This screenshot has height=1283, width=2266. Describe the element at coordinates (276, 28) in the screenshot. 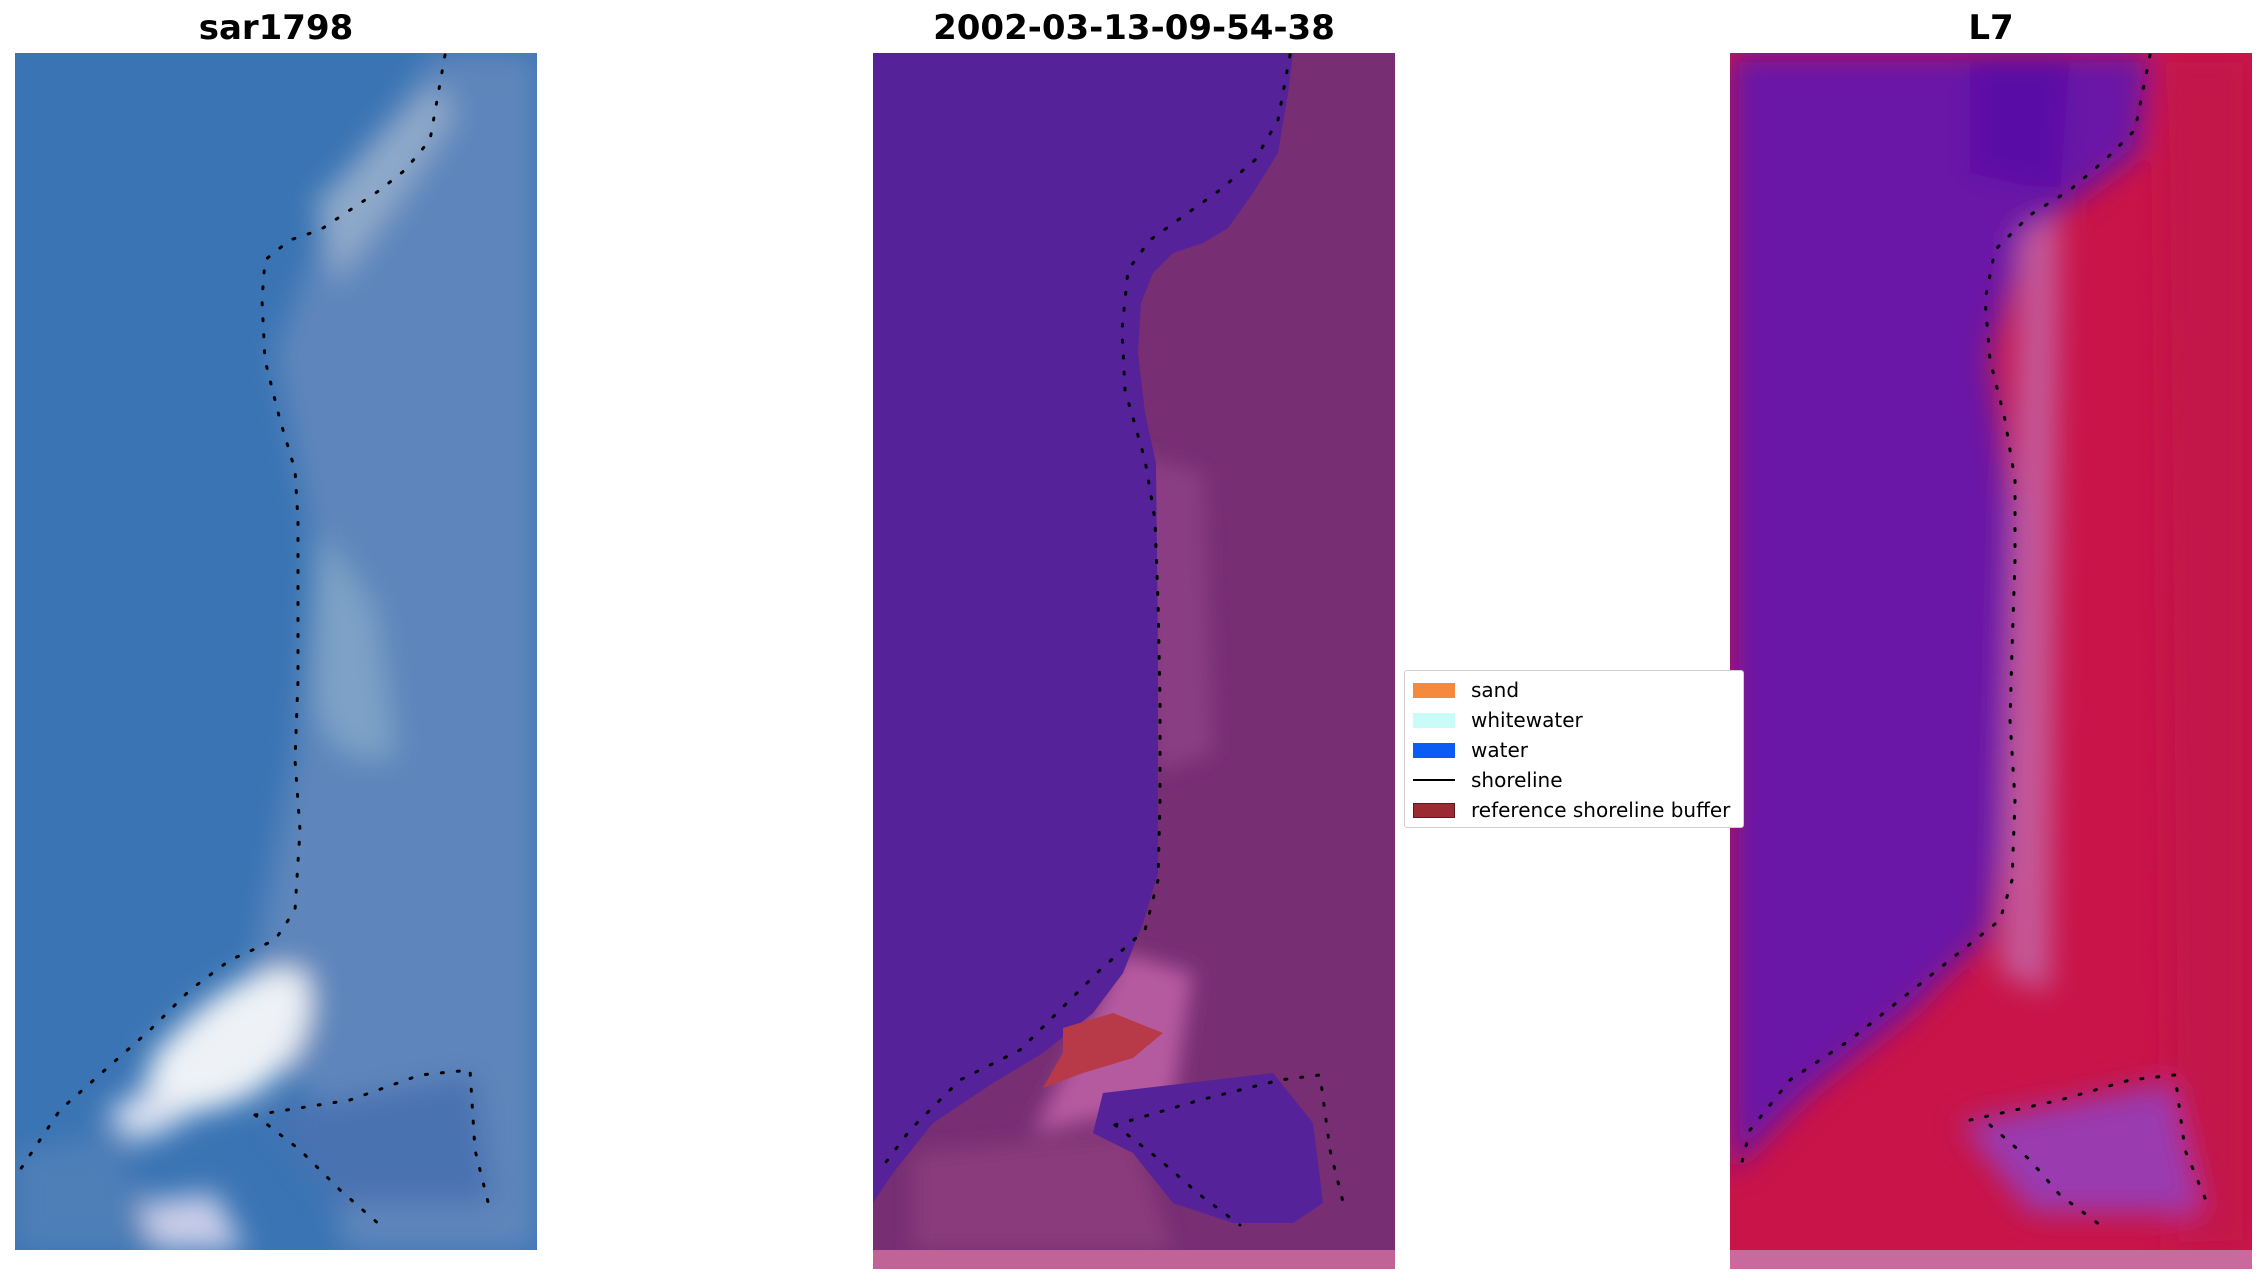

I see `panel-title-sar: sar1798` at that location.